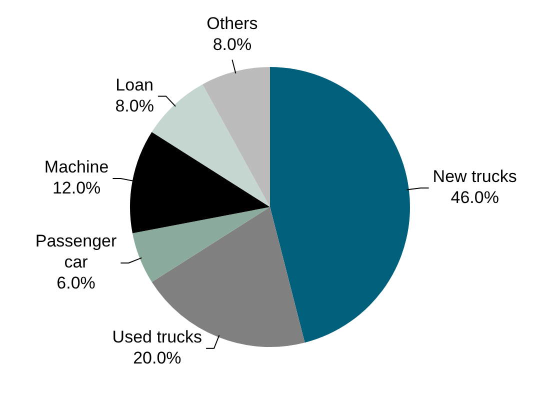 The width and height of the screenshot is (537, 412). Describe the element at coordinates (157, 358) in the screenshot. I see `data-label: 20.0%` at that location.